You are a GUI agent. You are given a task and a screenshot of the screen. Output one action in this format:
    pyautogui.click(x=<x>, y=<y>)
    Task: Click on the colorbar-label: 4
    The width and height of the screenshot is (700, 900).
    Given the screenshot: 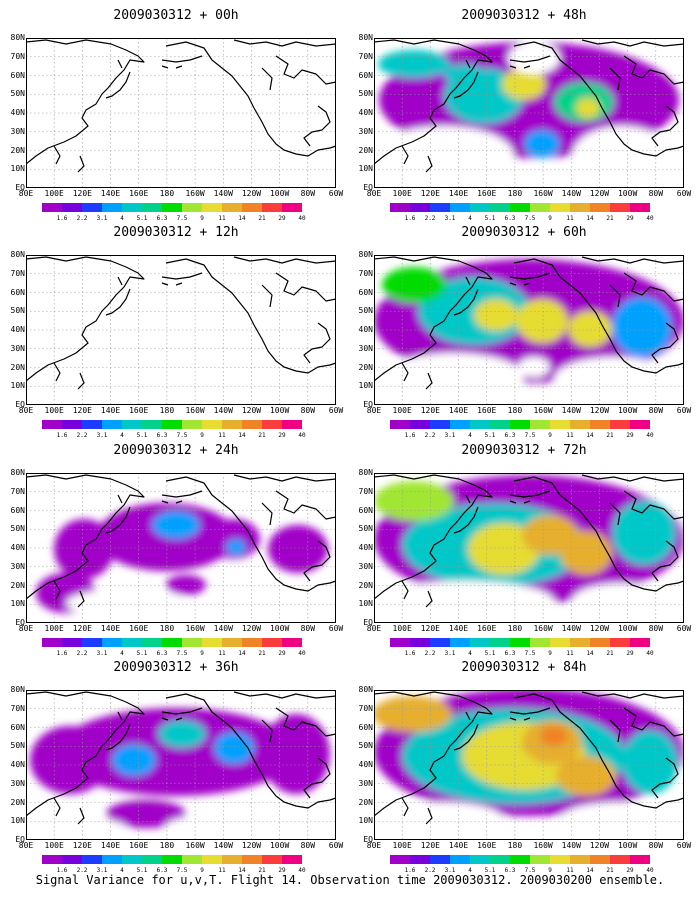 What is the action you would take?
    pyautogui.click(x=470, y=870)
    